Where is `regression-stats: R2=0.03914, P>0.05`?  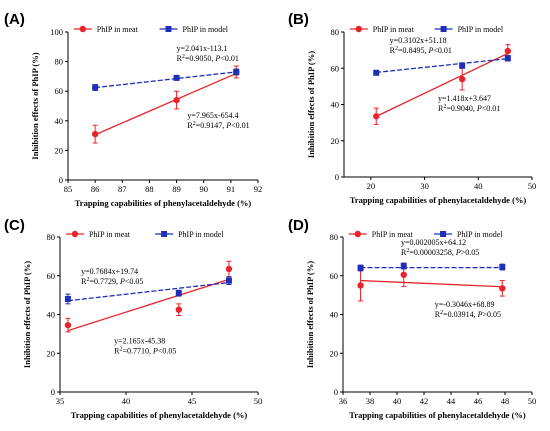 regression-stats: R2=0.03914, P>0.05 is located at coordinates (468, 314).